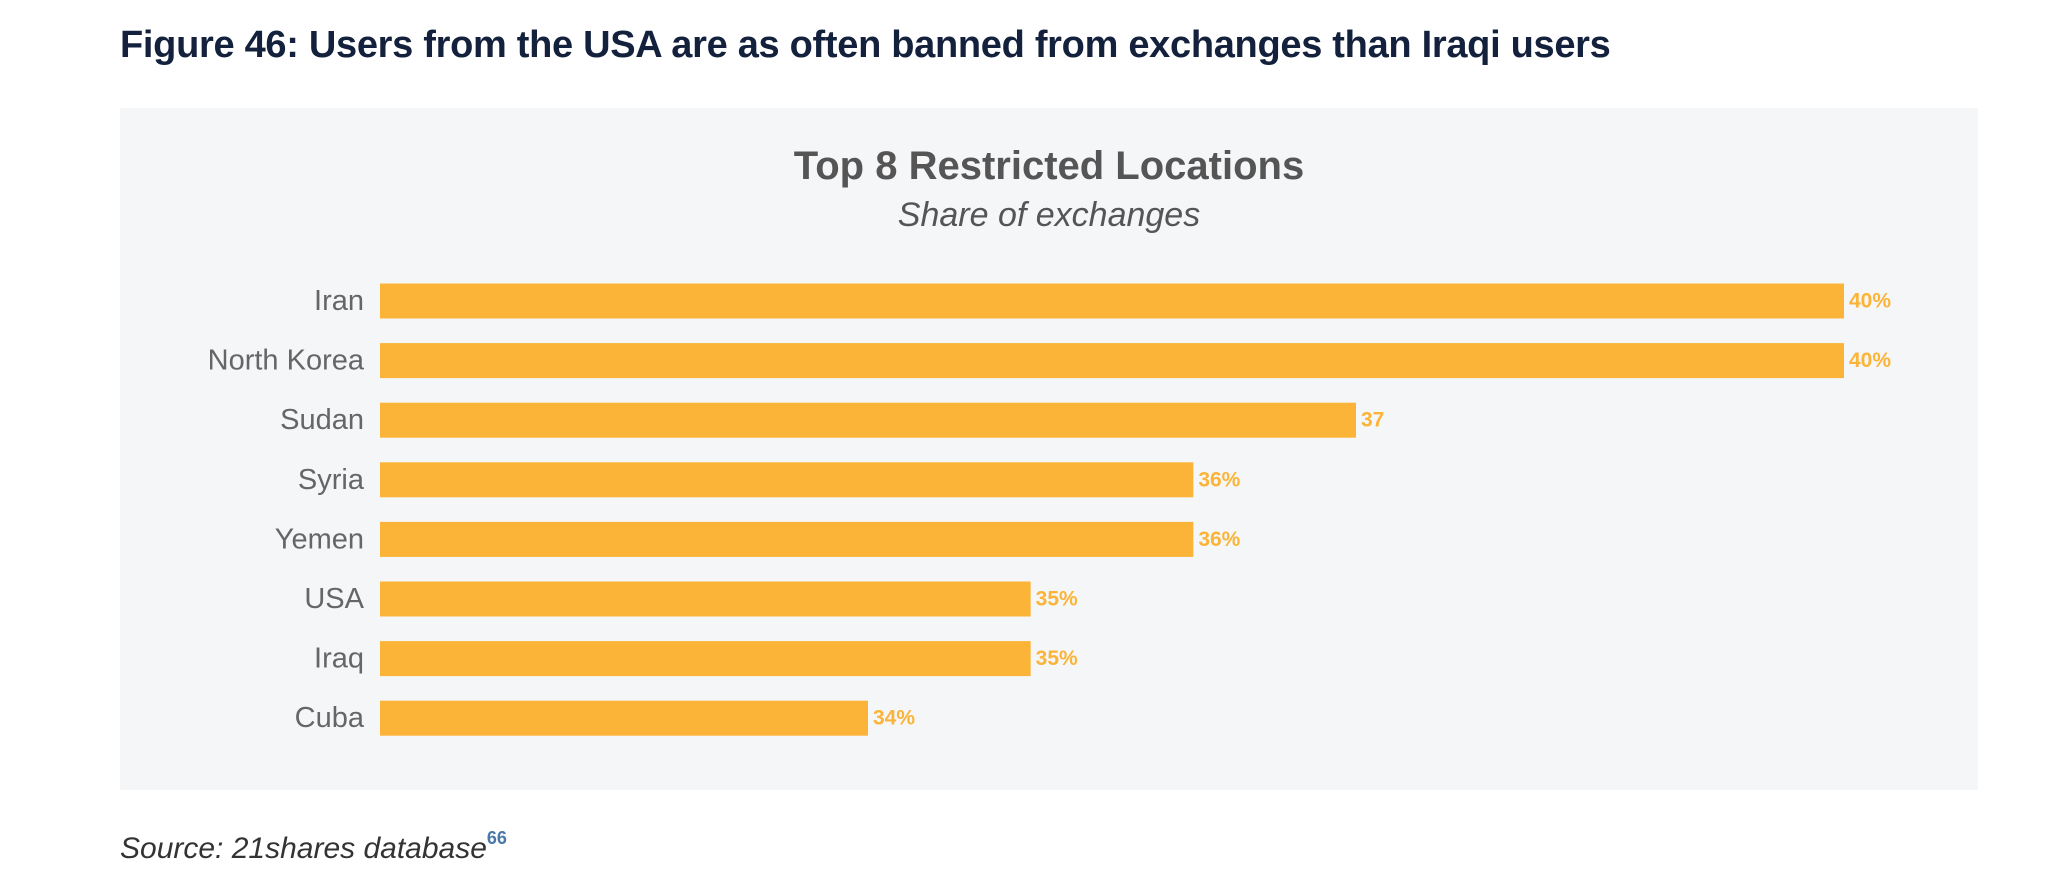 This screenshot has height=892, width=2056. What do you see at coordinates (331, 480) in the screenshot?
I see `category-label-syria: Syria` at bounding box center [331, 480].